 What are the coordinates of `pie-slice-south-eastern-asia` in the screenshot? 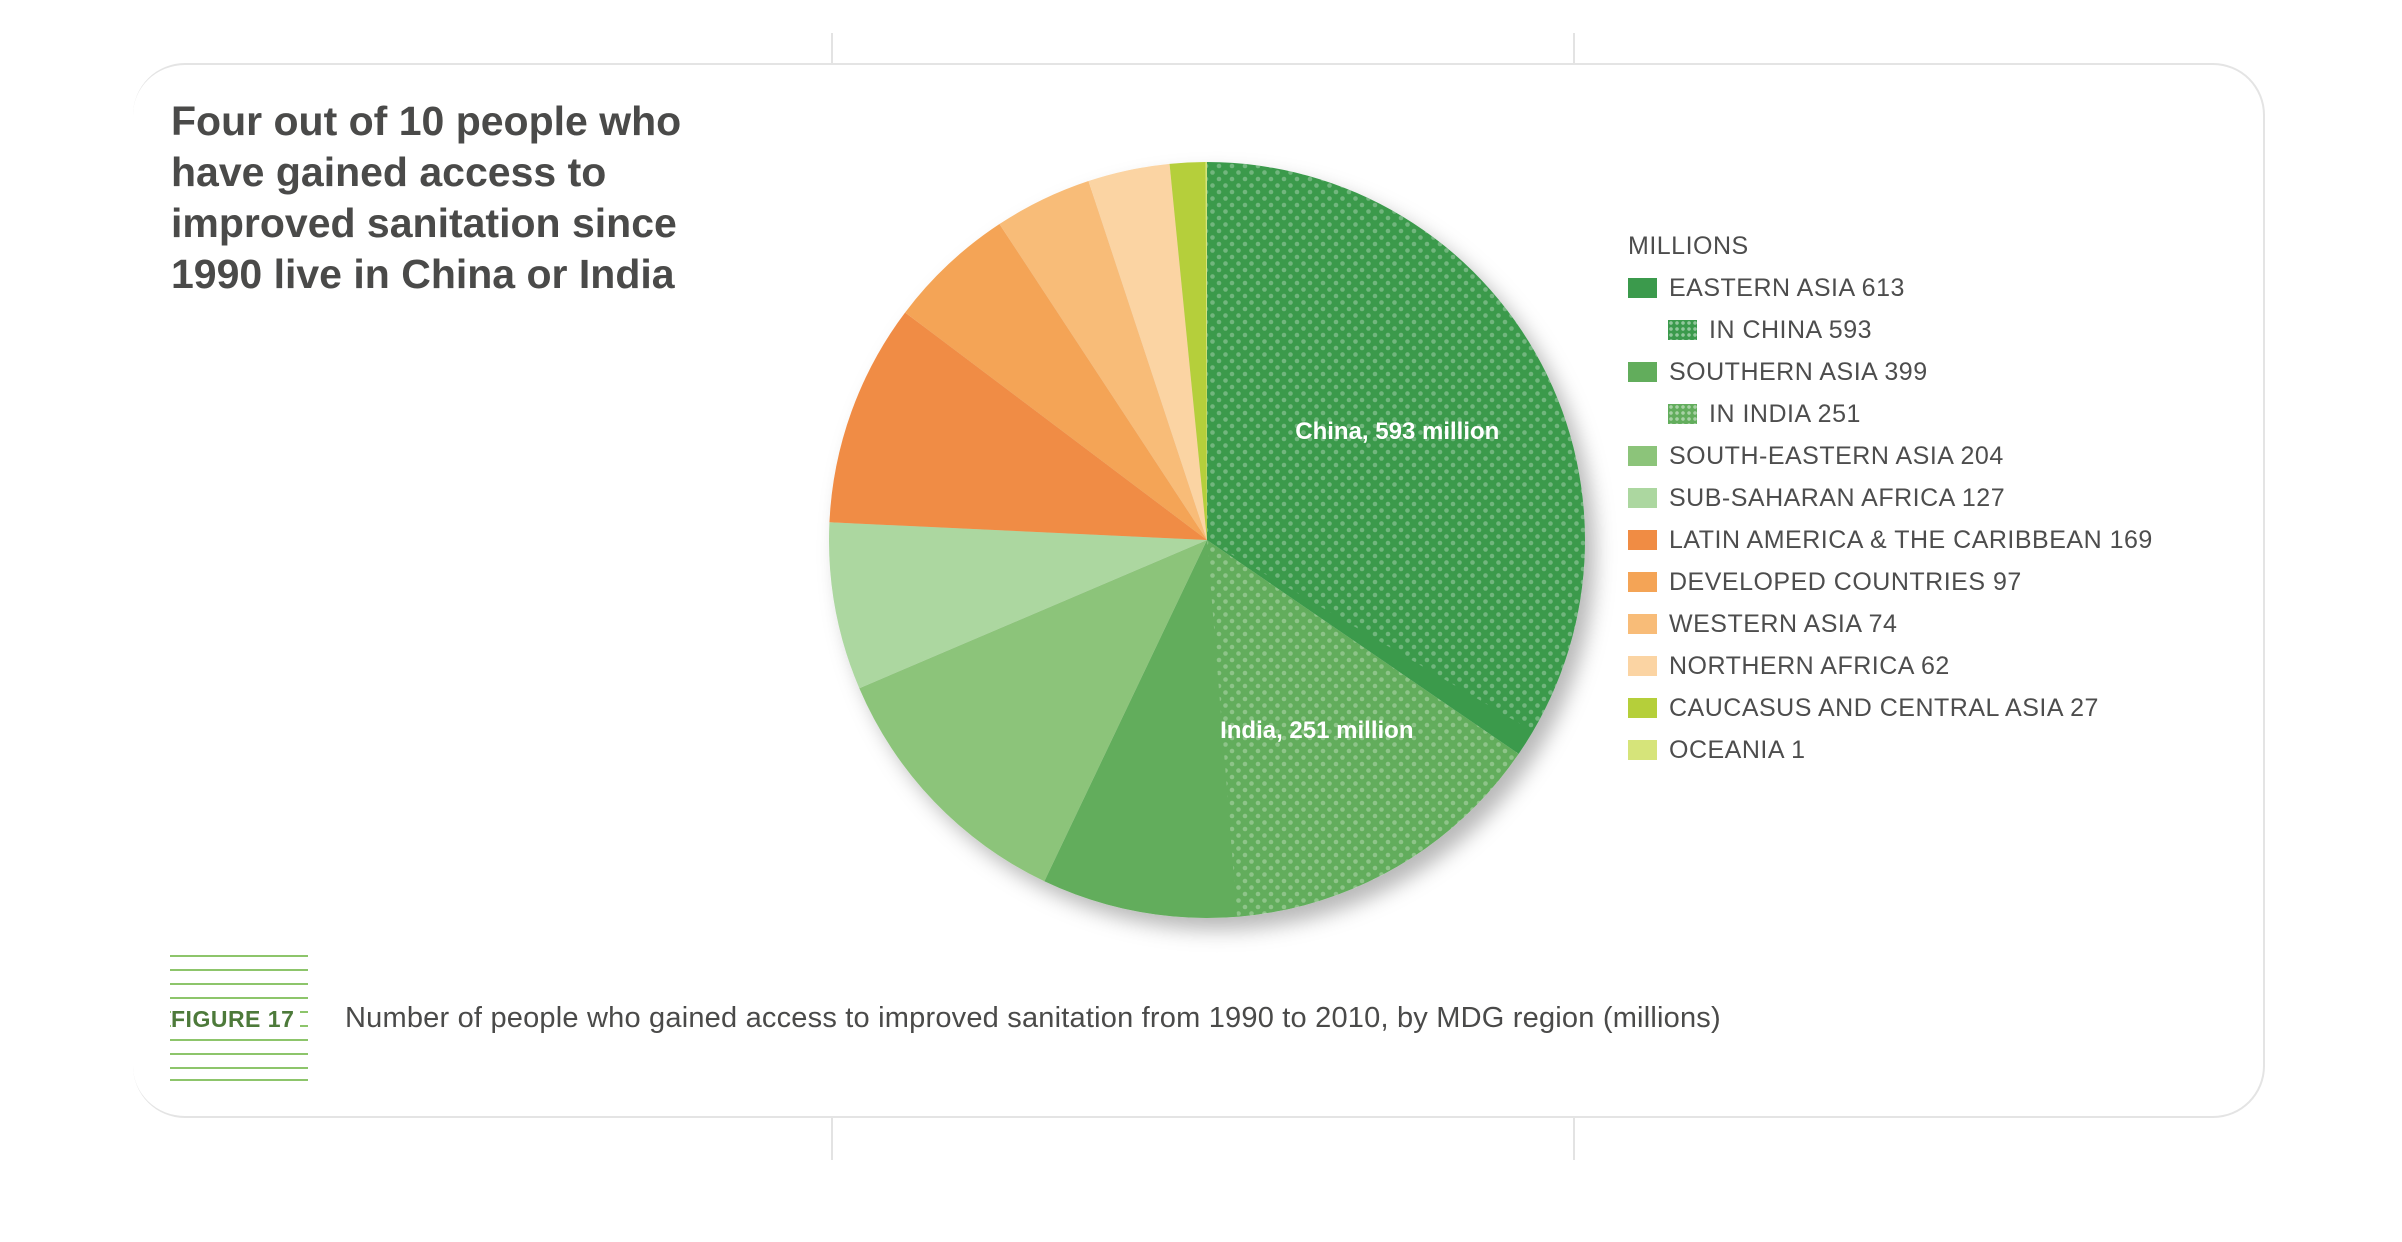 It's located at (1033, 711).